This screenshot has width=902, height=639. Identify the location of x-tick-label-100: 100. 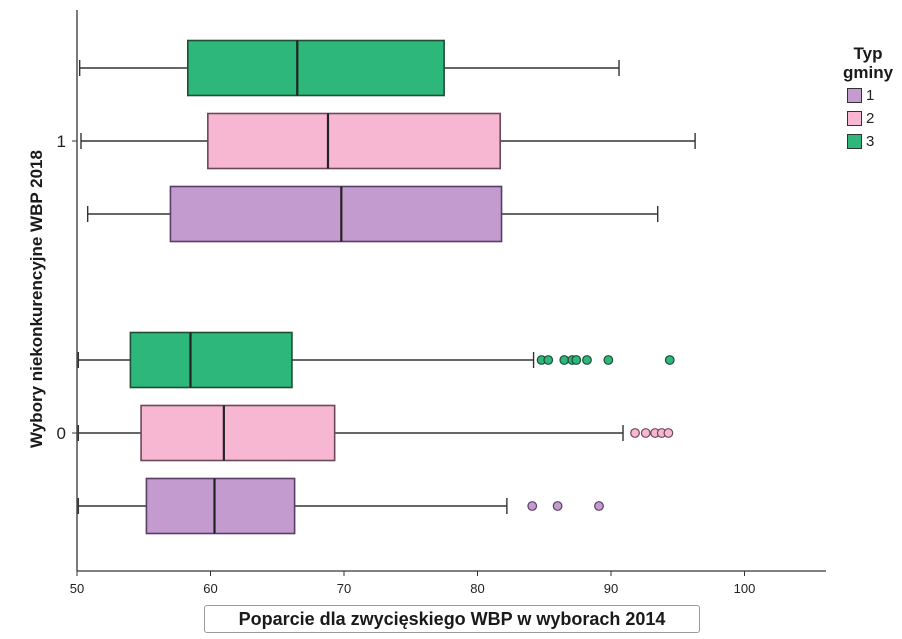
(745, 588).